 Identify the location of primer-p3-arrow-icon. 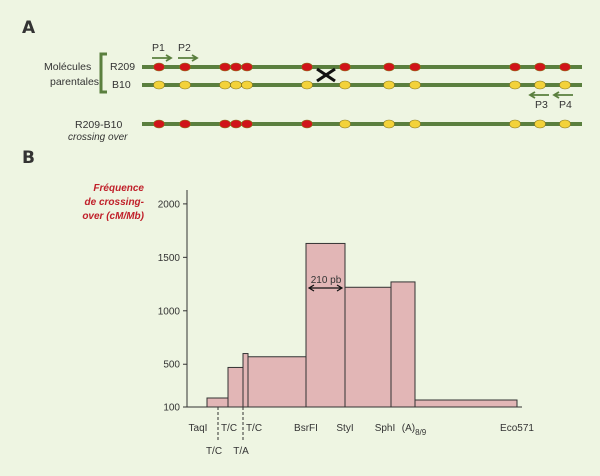
(538, 95).